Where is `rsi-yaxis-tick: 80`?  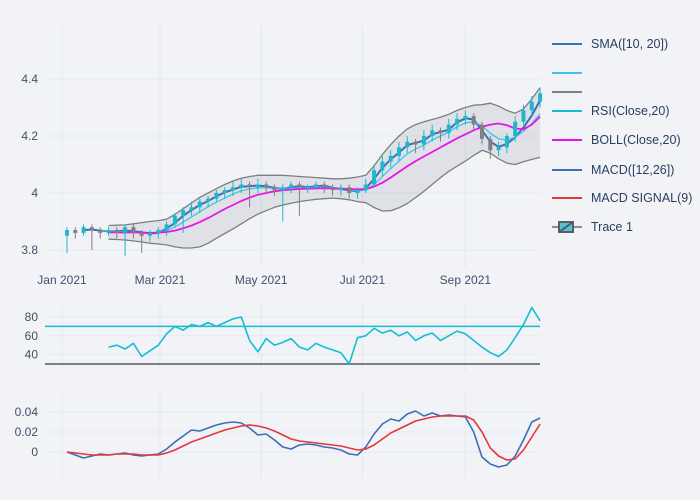 rsi-yaxis-tick: 80 is located at coordinates (32, 317).